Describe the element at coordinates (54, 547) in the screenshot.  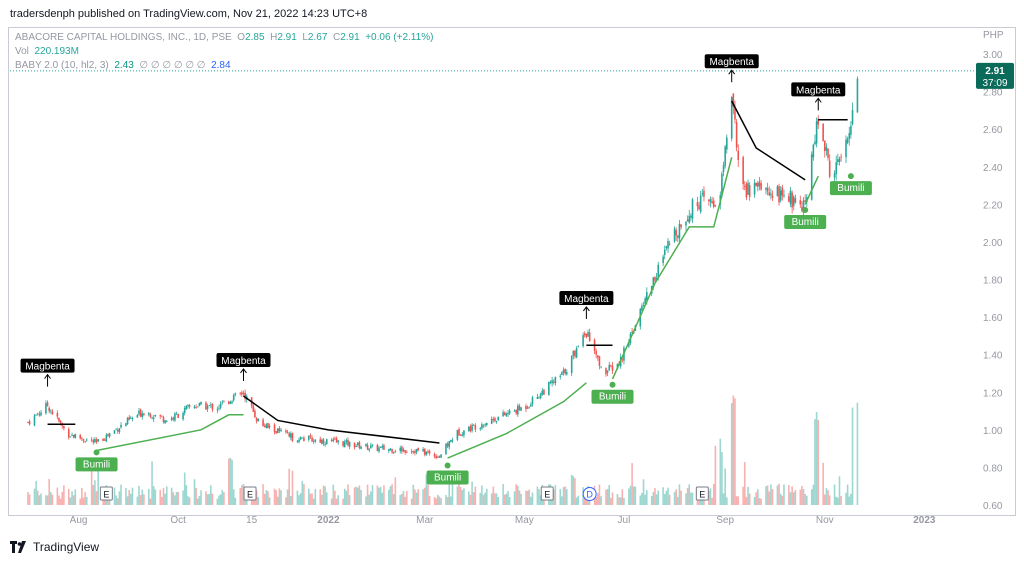
I see `brand-footer: TradingView` at that location.